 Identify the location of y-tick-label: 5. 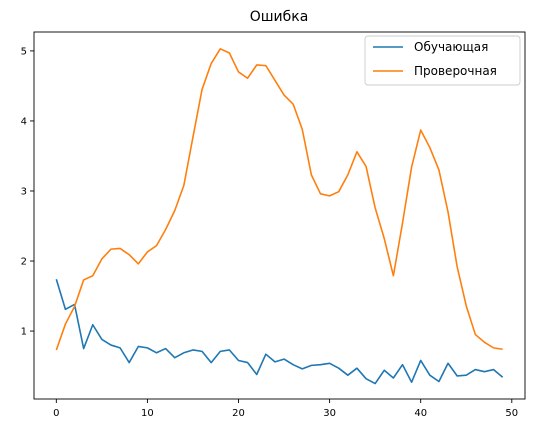
(24, 51).